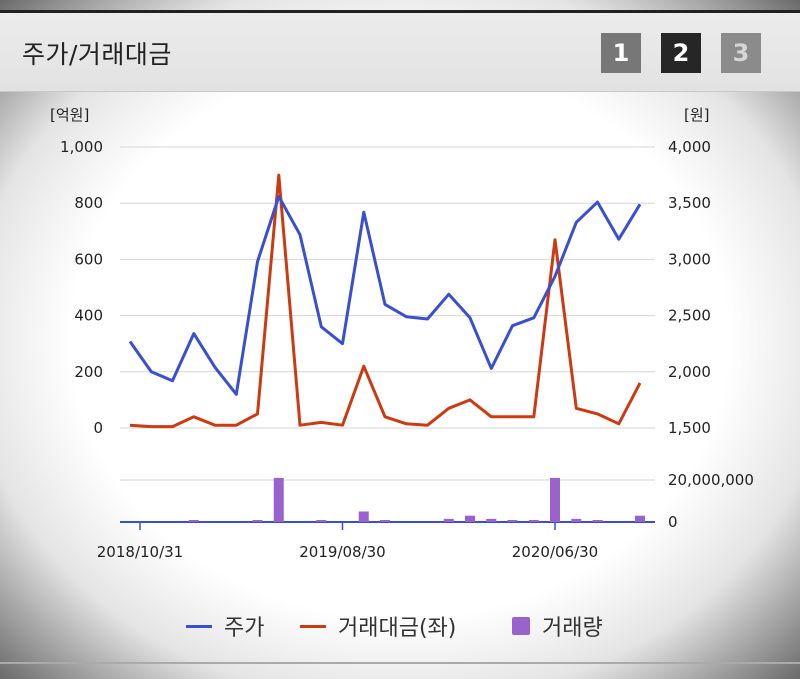 This screenshot has width=800, height=679. I want to click on left-tick-label: 800, so click(88, 203).